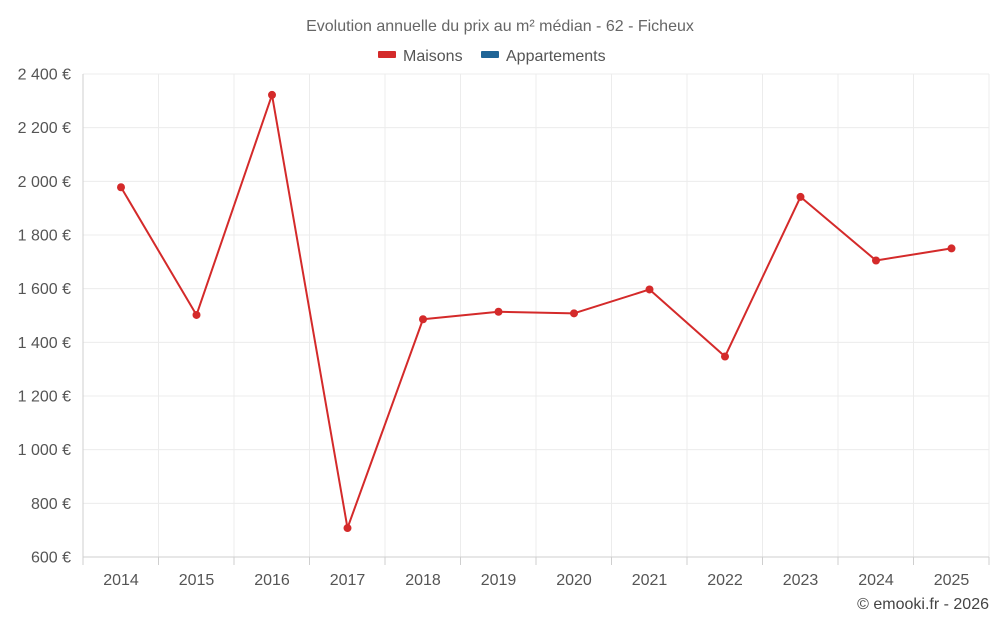  Describe the element at coordinates (725, 356) in the screenshot. I see `data-point-maisons-2022` at that location.